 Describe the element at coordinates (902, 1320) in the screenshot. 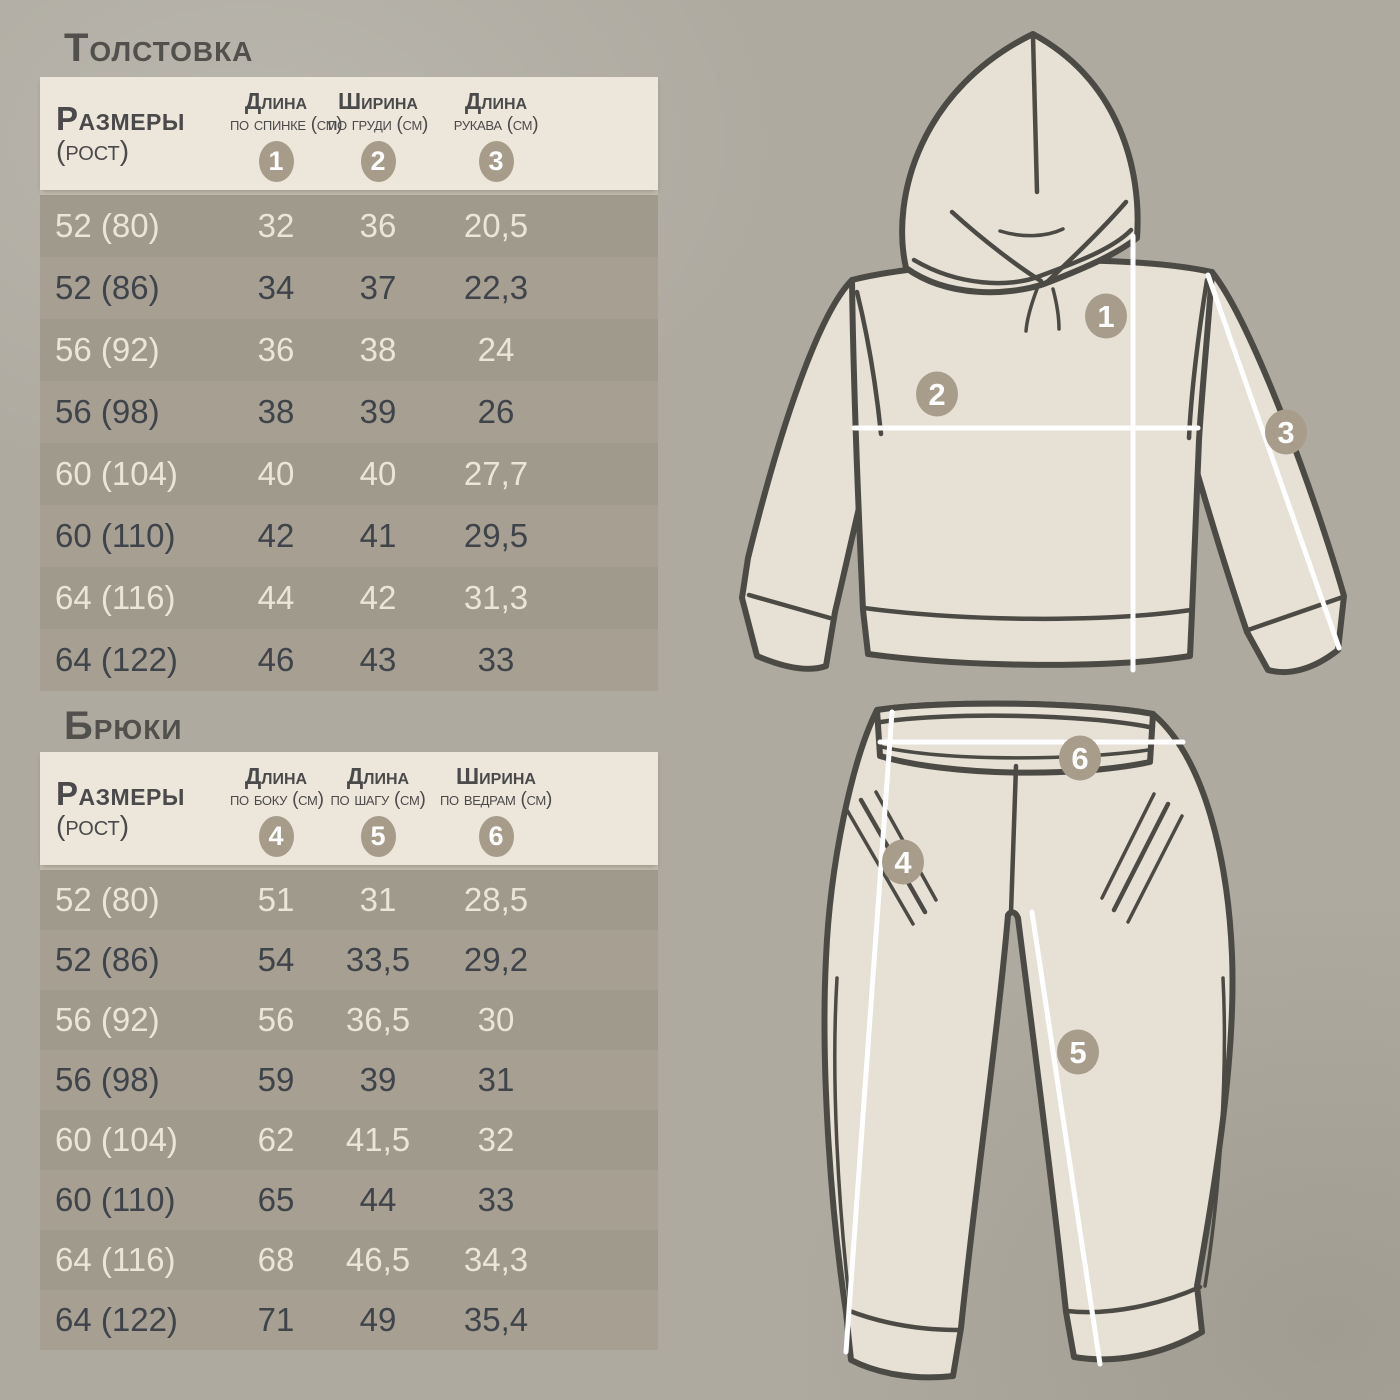

I see `left-cuff-line` at that location.